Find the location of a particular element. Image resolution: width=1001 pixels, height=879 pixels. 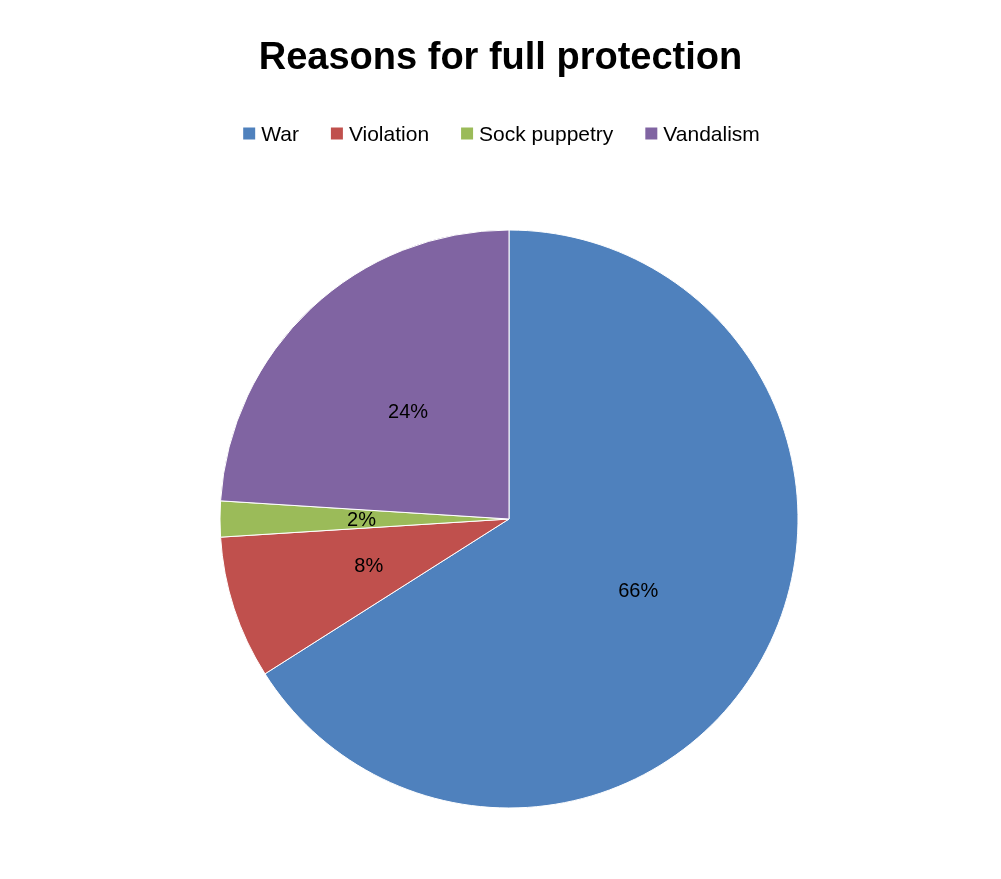

legend-label: Vandalism is located at coordinates (711, 133).